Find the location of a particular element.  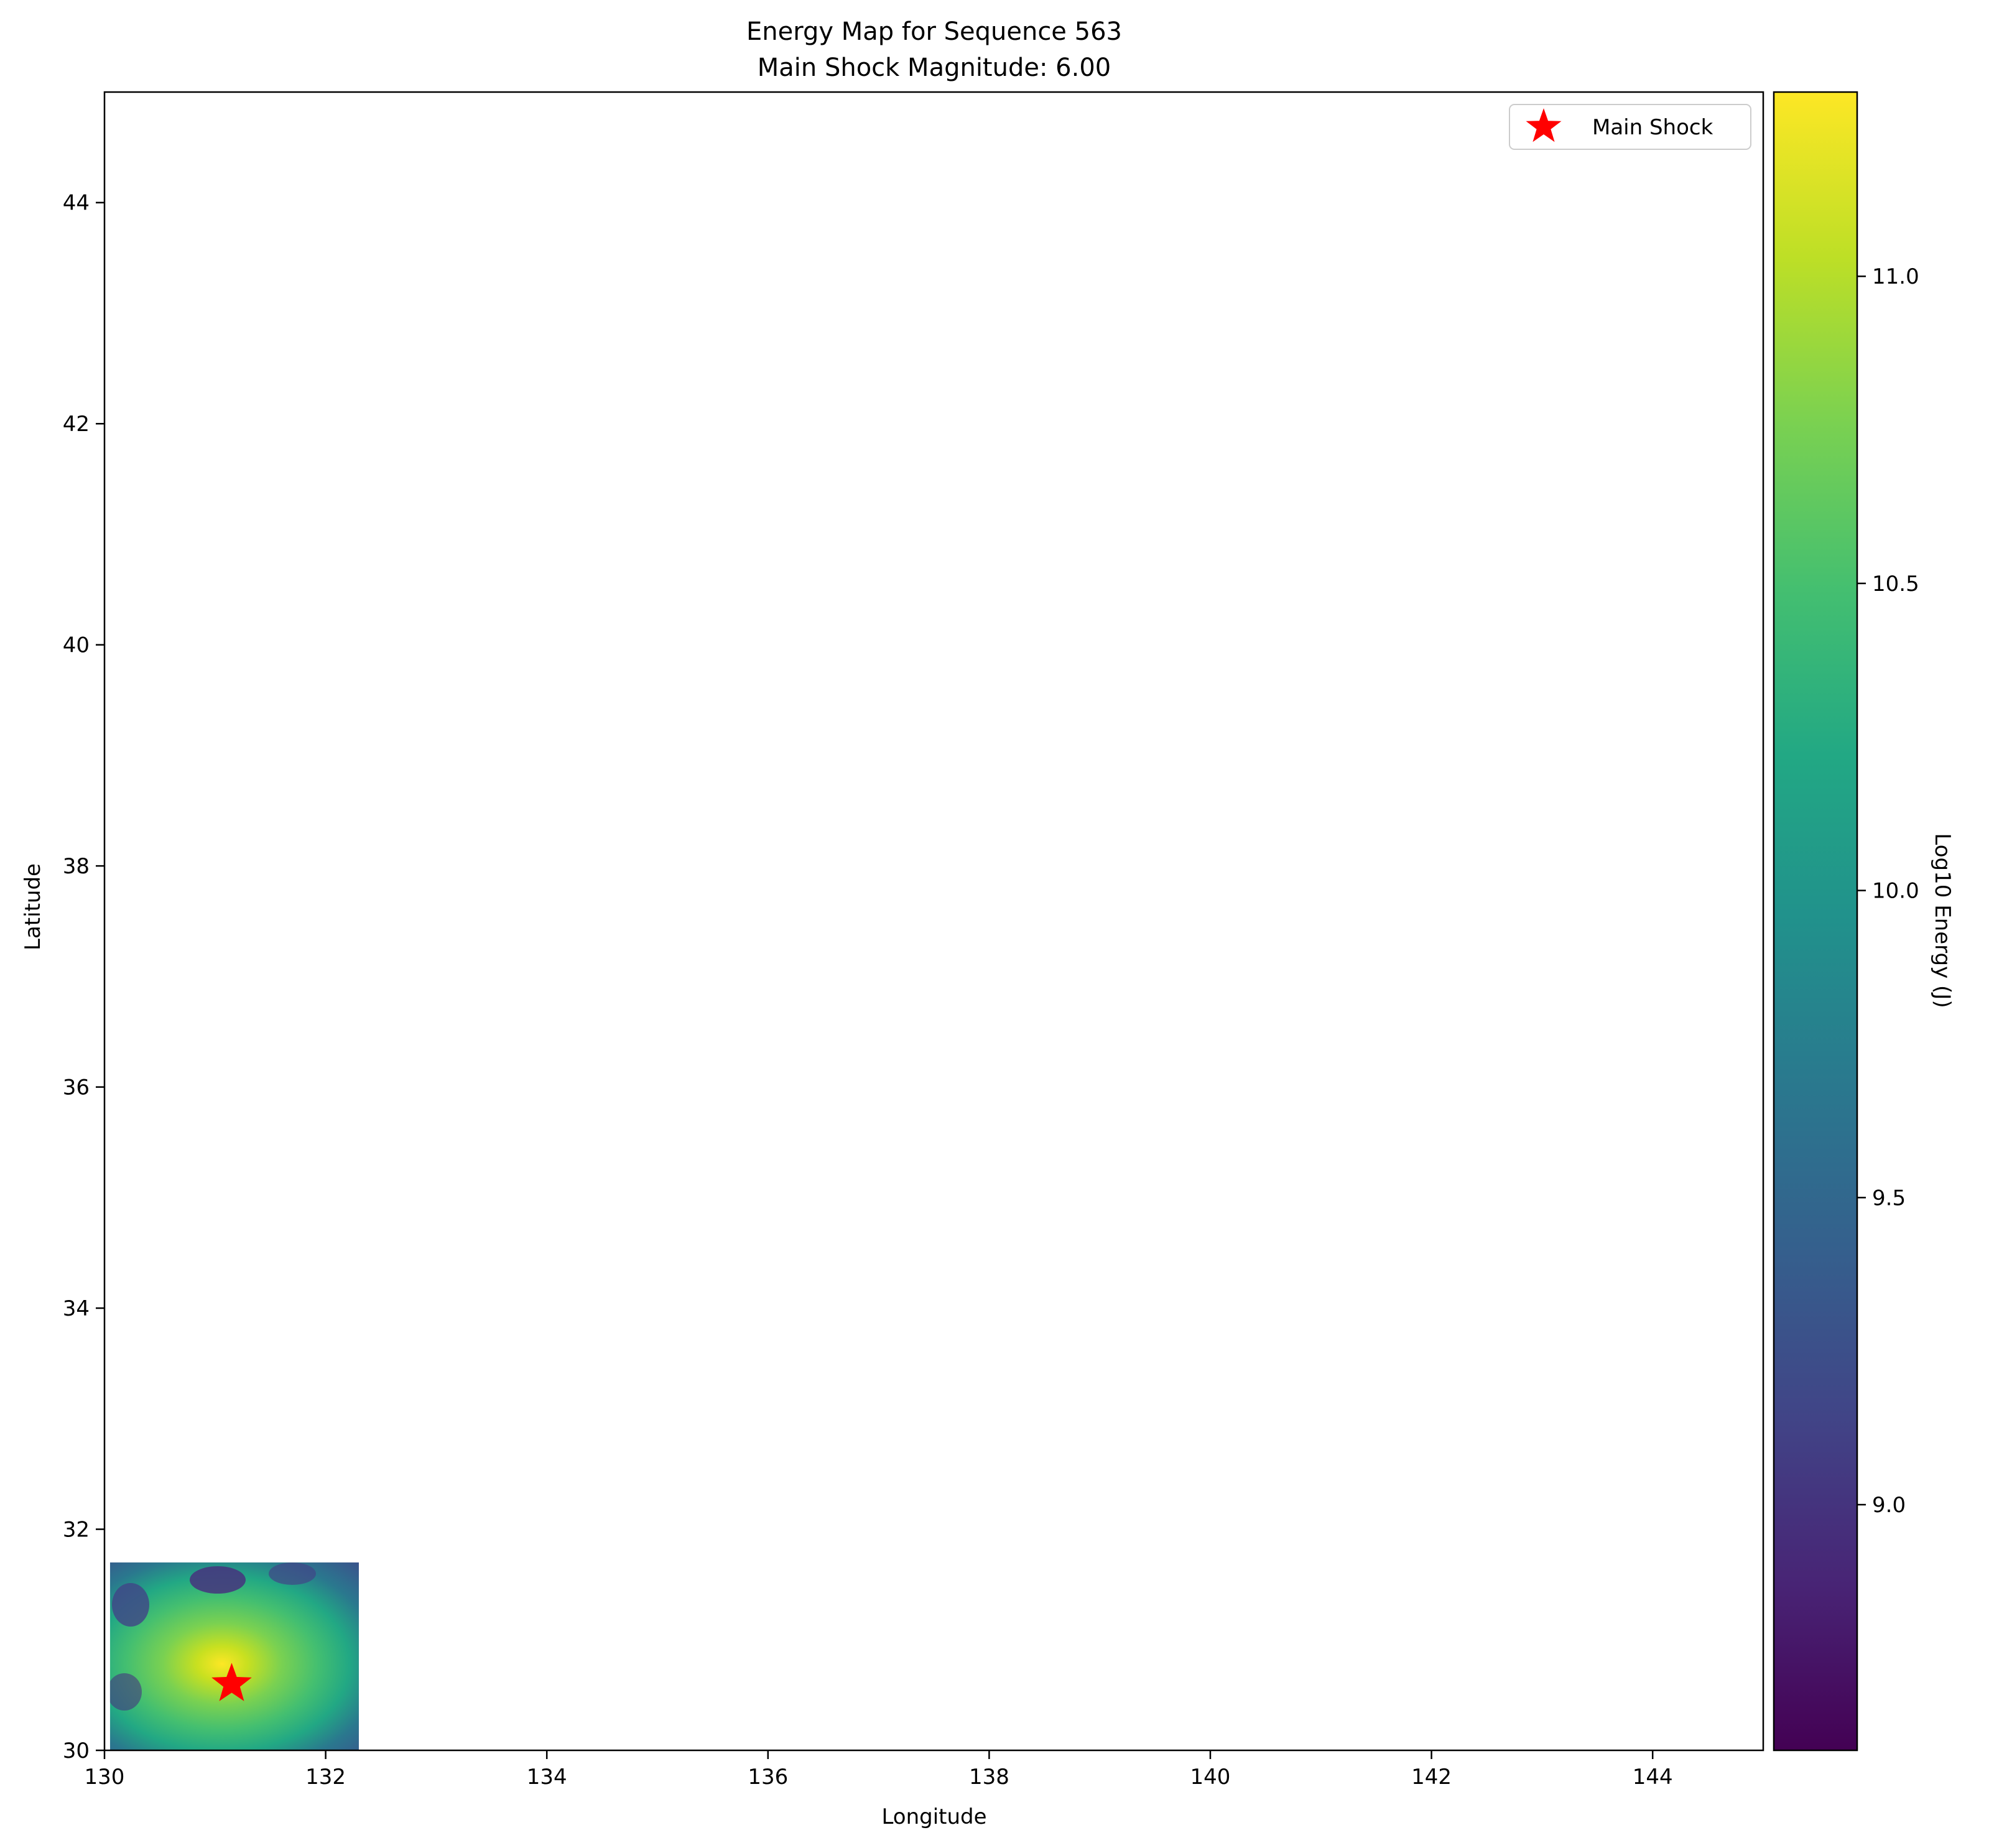

y-tick-label: 42 is located at coordinates (76, 424).